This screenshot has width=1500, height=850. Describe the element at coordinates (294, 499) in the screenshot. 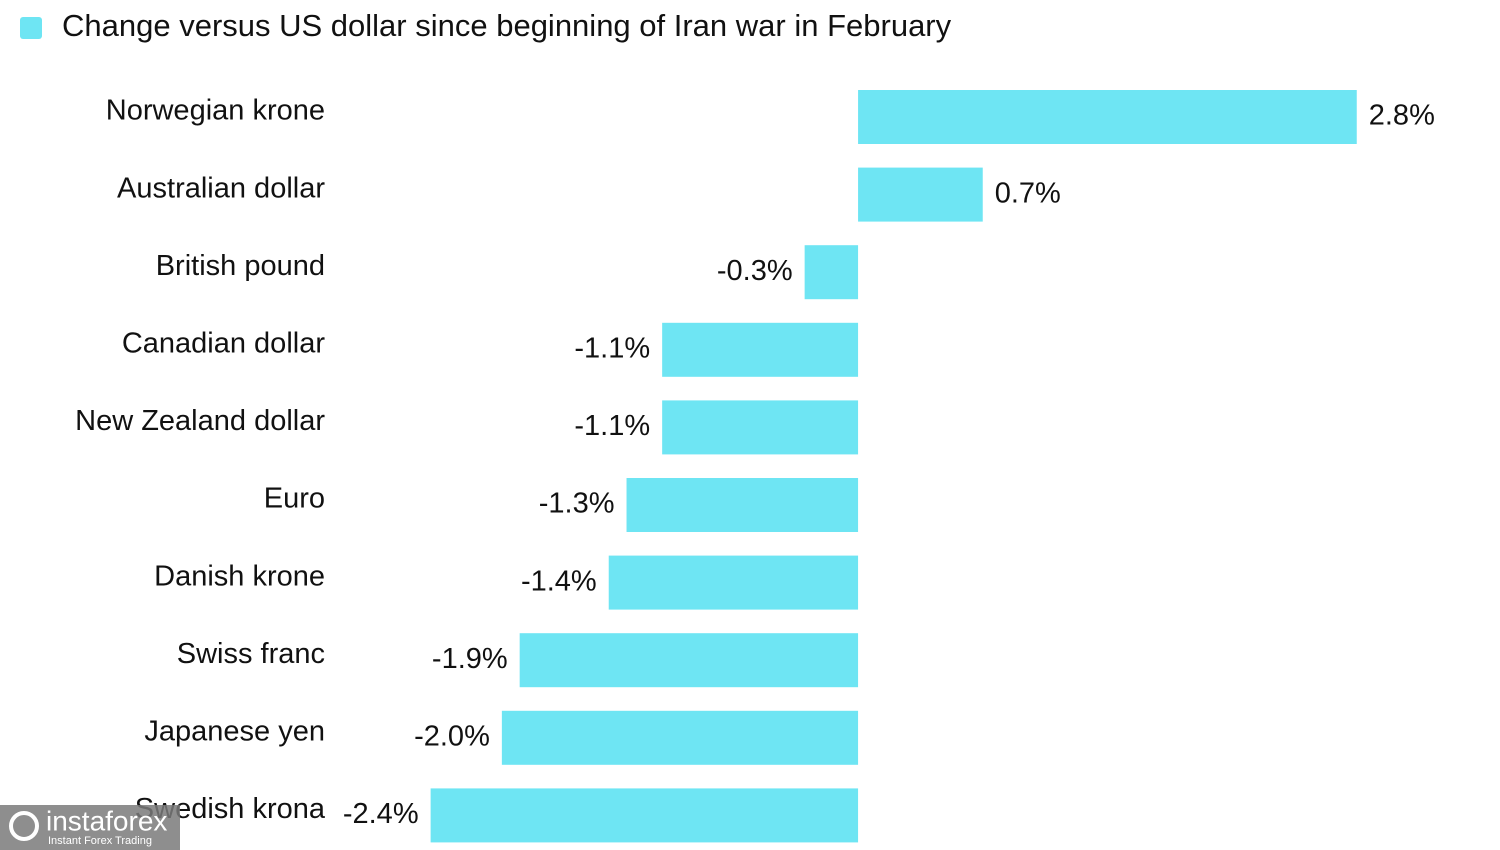

I see `category-label: Euro` at that location.